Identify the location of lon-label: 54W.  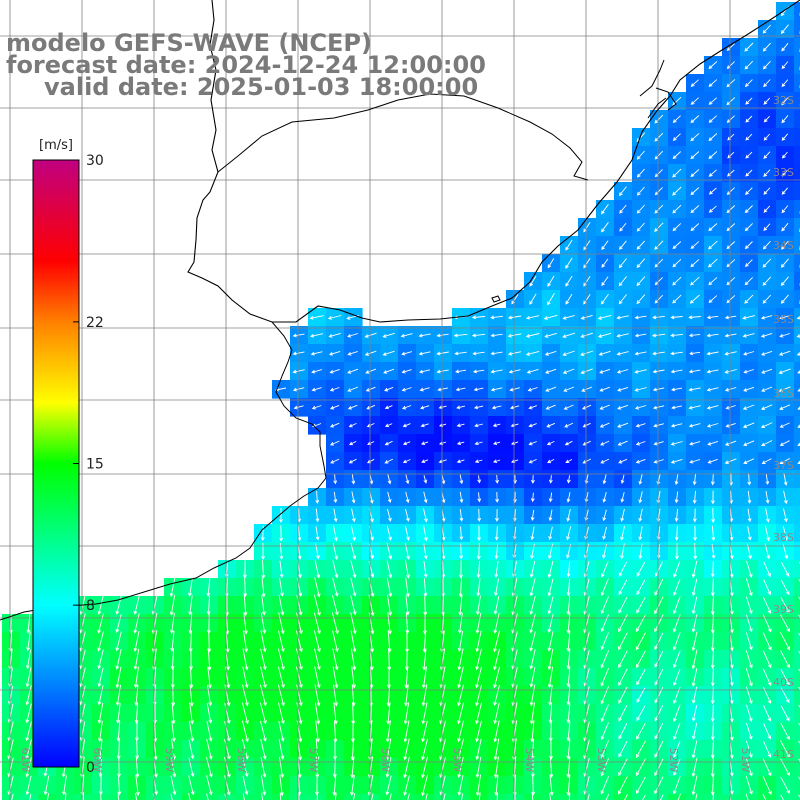
(529, 760).